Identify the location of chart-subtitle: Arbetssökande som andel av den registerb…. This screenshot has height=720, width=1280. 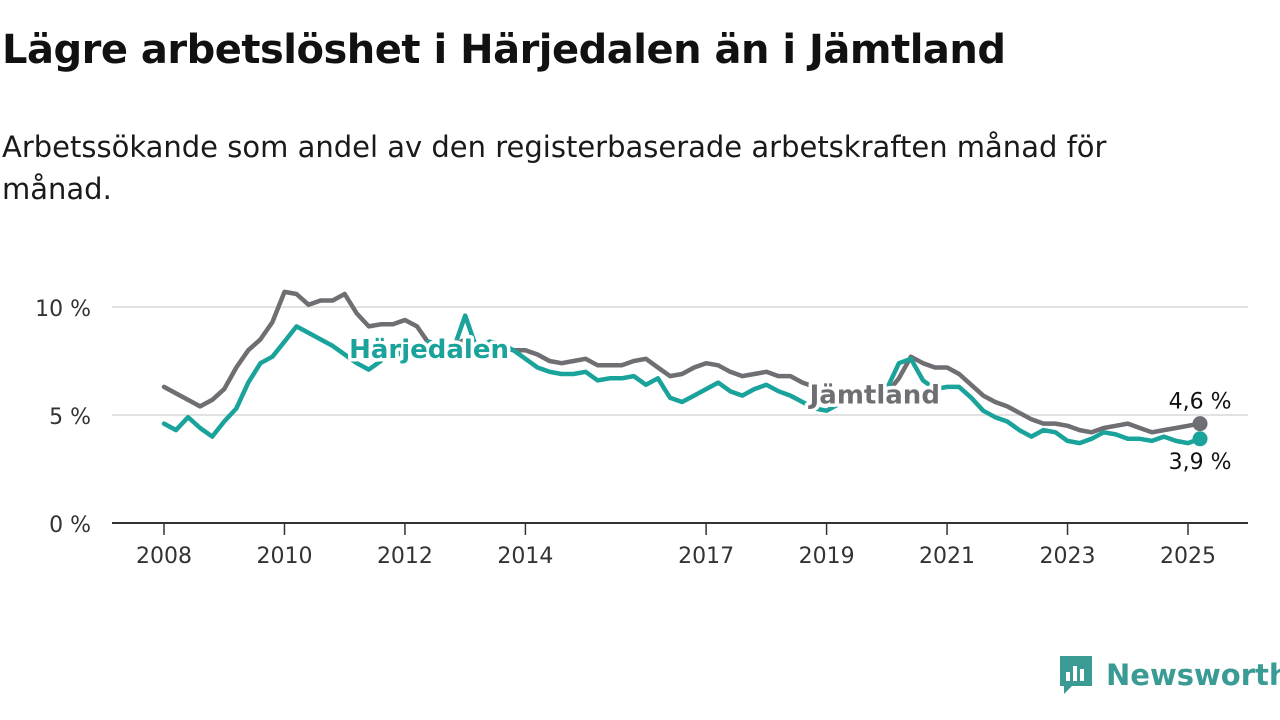
(554, 168).